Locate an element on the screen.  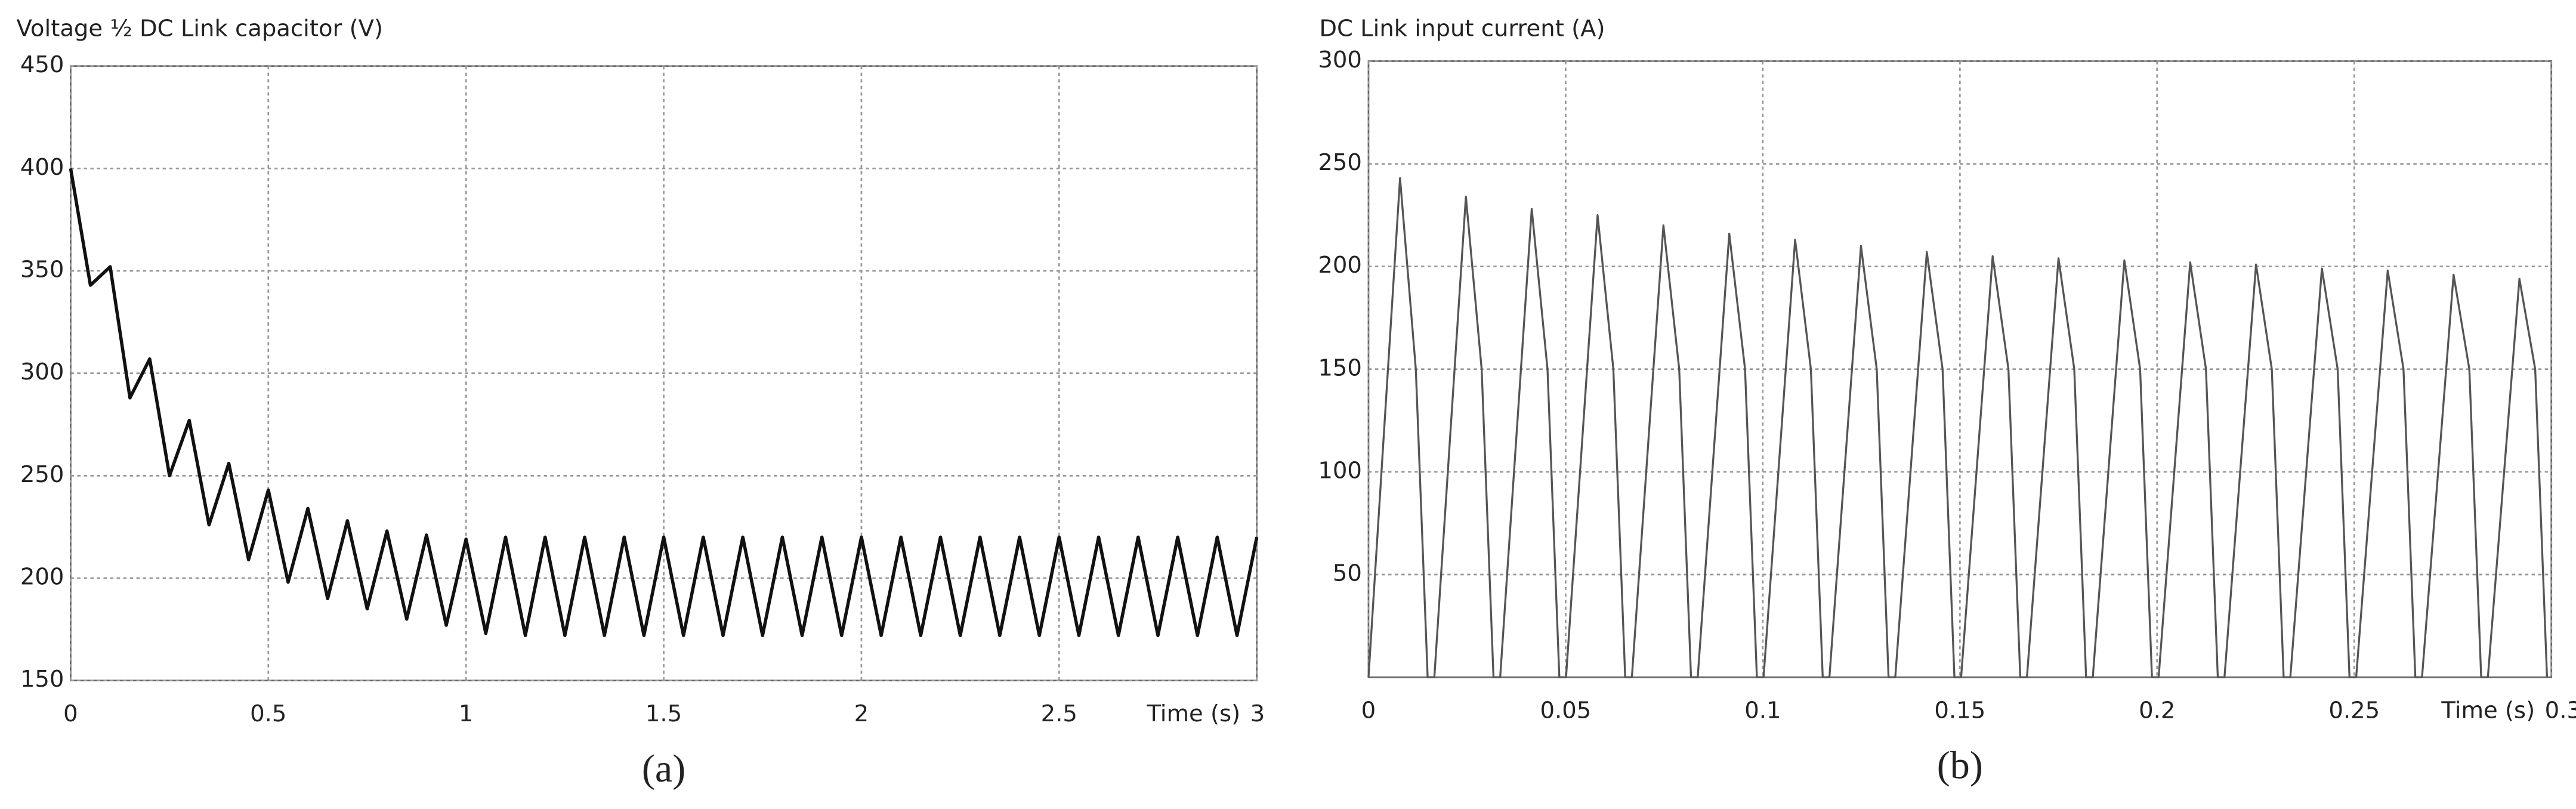
x-tick-label: 2 is located at coordinates (862, 713).